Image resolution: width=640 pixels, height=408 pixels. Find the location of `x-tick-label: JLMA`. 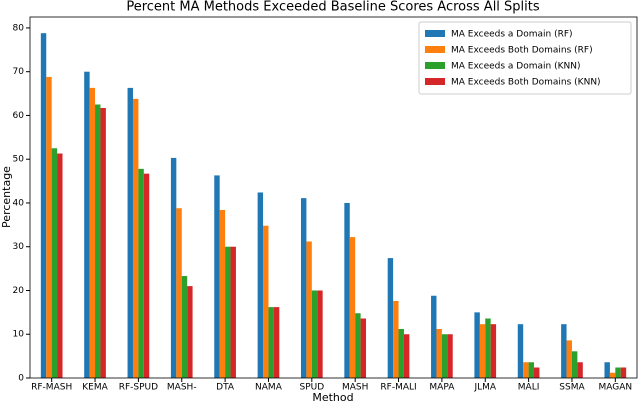

x-tick-label: JLMA is located at coordinates (484, 388).